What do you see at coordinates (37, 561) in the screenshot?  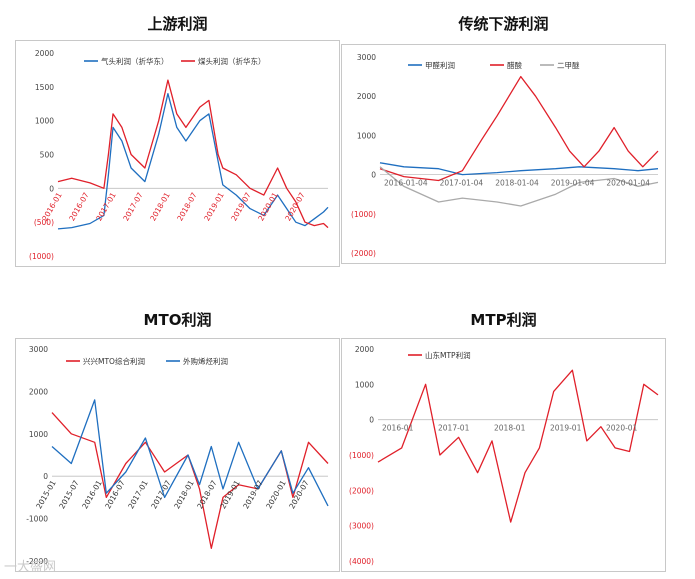 I see `y-tick-label: -2000` at bounding box center [37, 561].